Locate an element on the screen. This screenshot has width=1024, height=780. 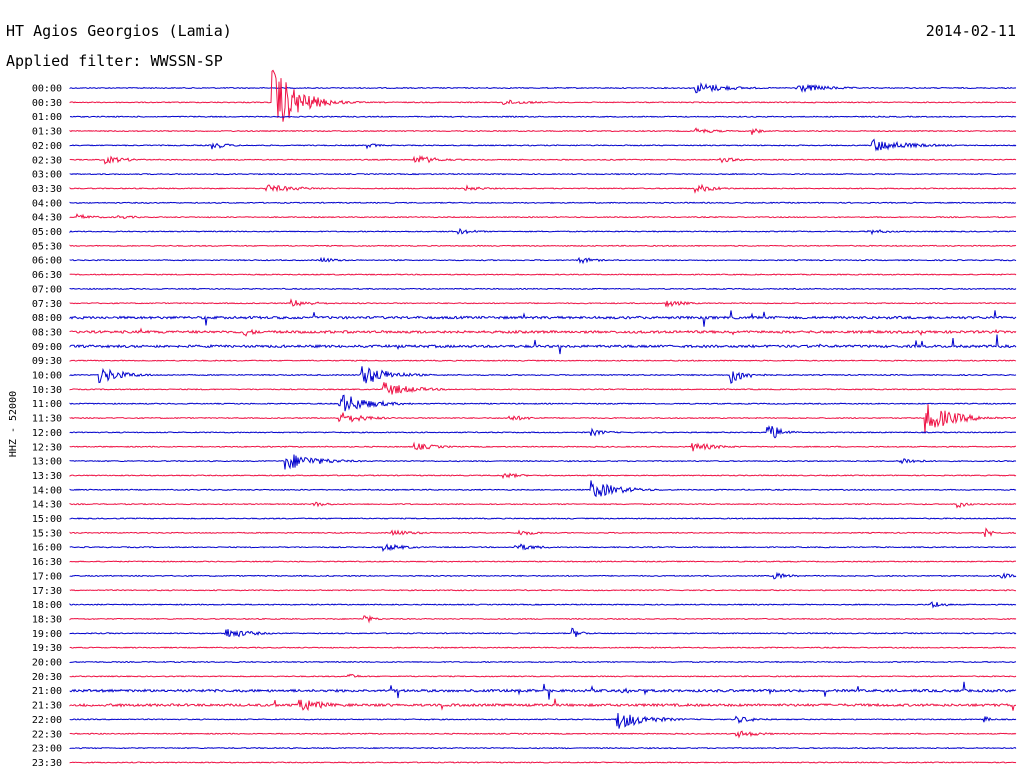
row-time-label: 01:30 is located at coordinates (47, 132).